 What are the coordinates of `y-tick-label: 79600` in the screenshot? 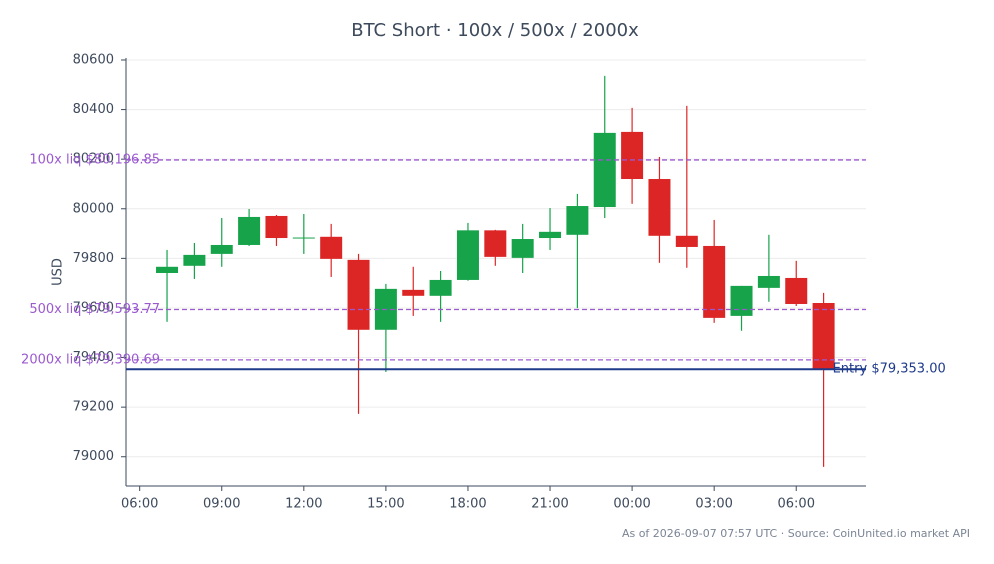 It's located at (93, 307).